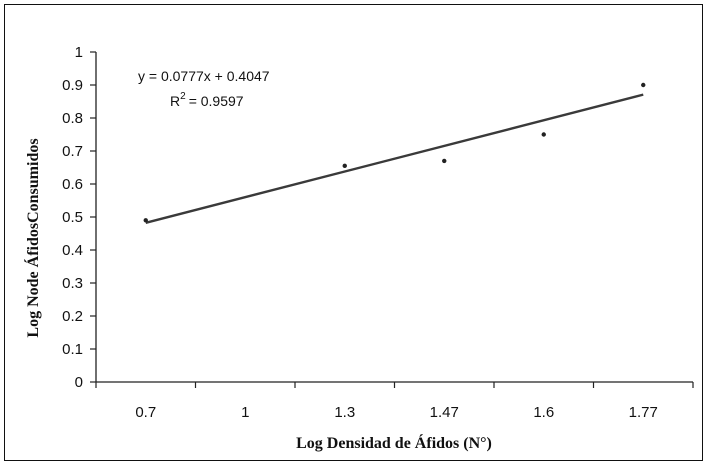 This screenshot has height=465, width=709. I want to click on x-tick-label: 1, so click(245, 412).